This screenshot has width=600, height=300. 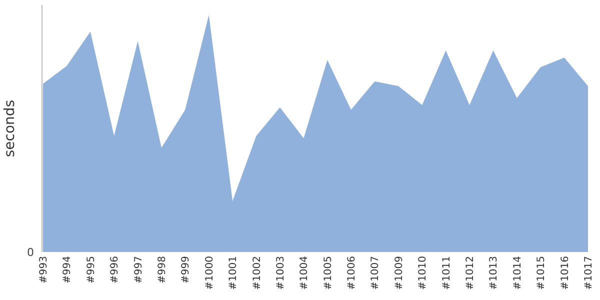 What do you see at coordinates (328, 273) in the screenshot?
I see `x-tick-label: #1005` at bounding box center [328, 273].